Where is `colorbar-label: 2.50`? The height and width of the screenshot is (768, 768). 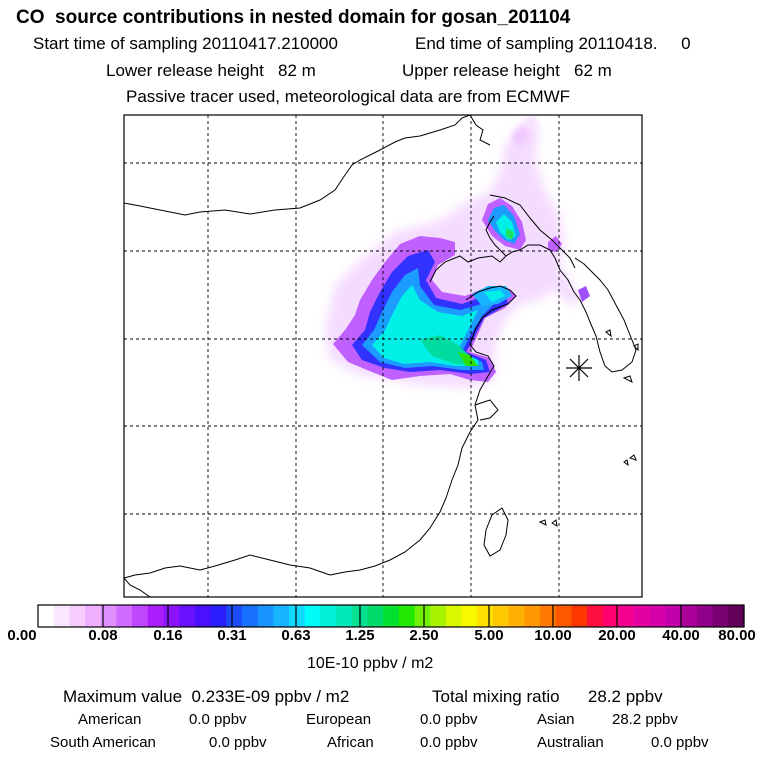 colorbar-label: 2.50 is located at coordinates (424, 635).